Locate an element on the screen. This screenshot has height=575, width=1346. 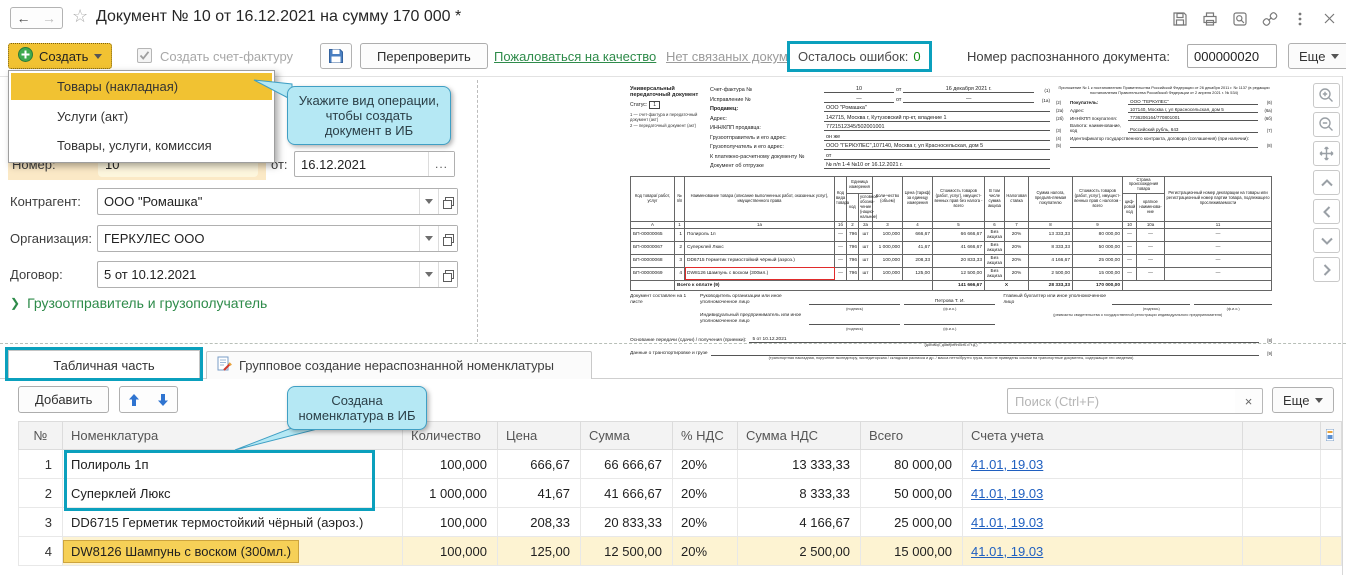
forward-arrow-icon: → is located at coordinates (49, 18).